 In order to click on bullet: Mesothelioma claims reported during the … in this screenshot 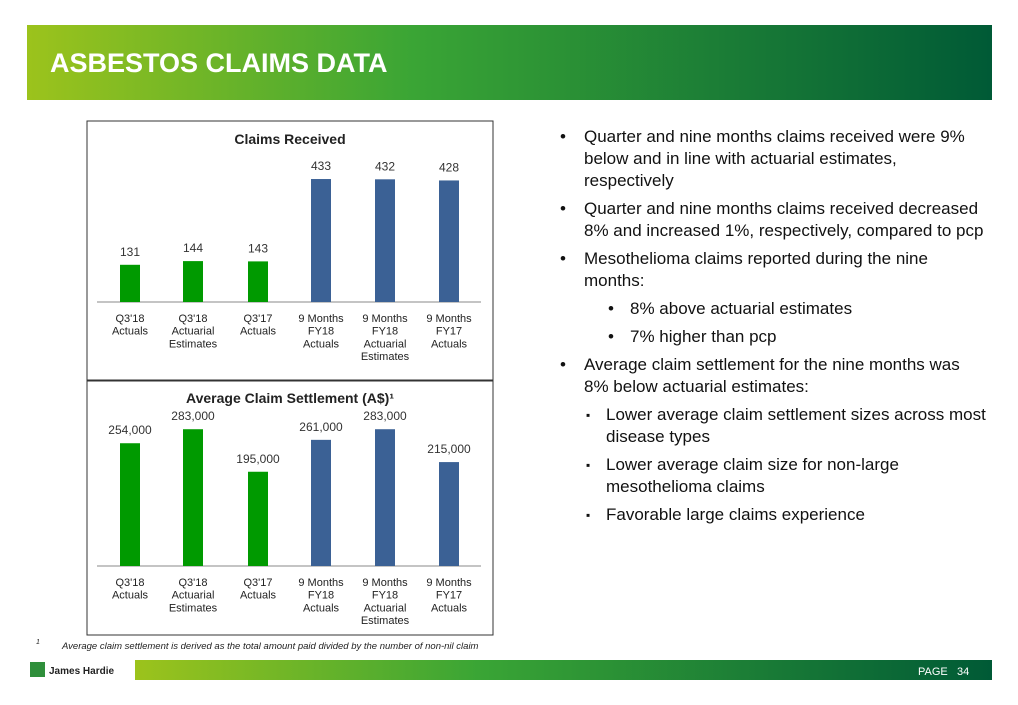, I will do `click(773, 270)`.